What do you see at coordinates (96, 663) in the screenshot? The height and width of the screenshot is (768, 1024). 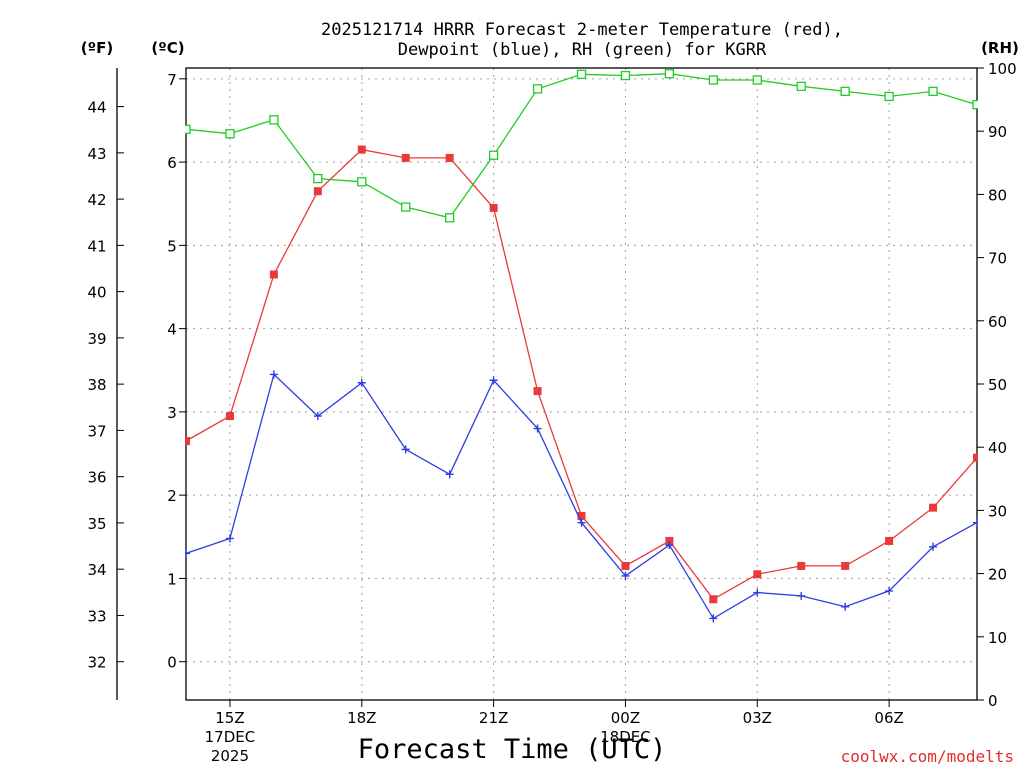 I see `fahrenheit-tick-label-32: 32` at bounding box center [96, 663].